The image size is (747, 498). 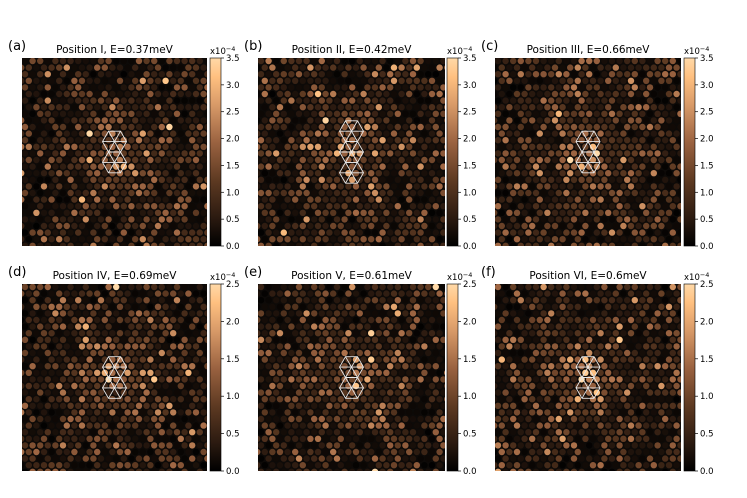 I want to click on colorbar-exponent: −4, so click(x=231, y=49).